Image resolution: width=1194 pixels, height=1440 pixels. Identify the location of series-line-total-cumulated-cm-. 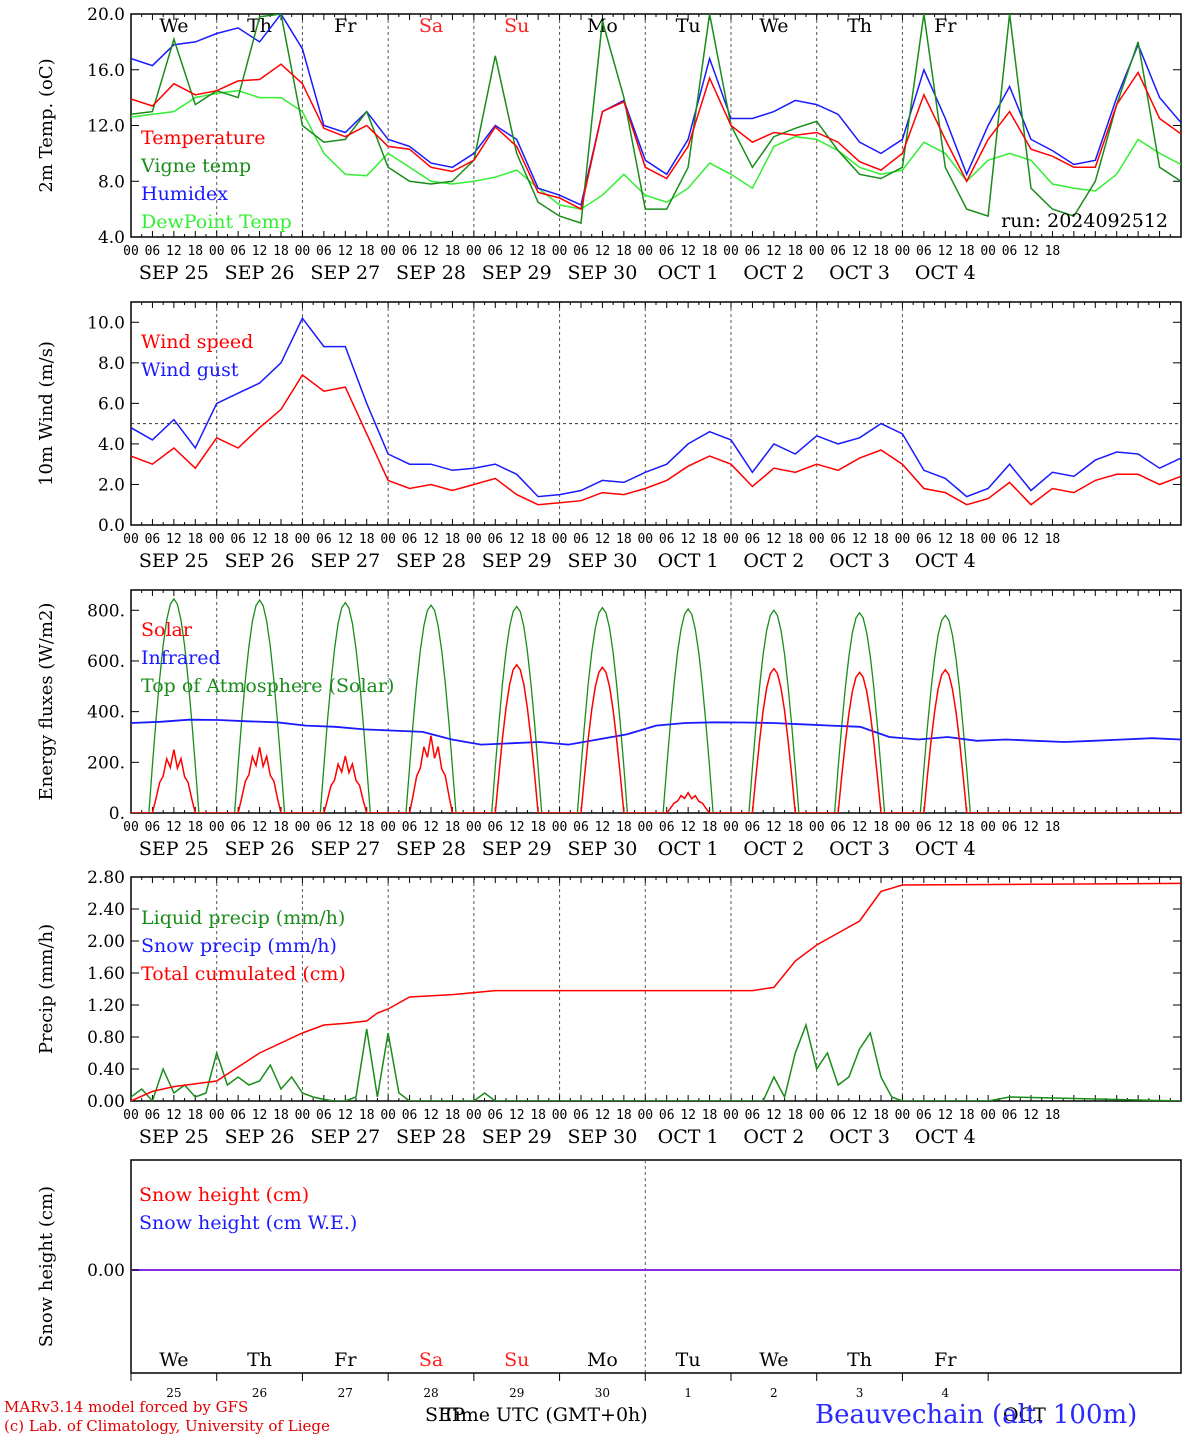
(656, 991).